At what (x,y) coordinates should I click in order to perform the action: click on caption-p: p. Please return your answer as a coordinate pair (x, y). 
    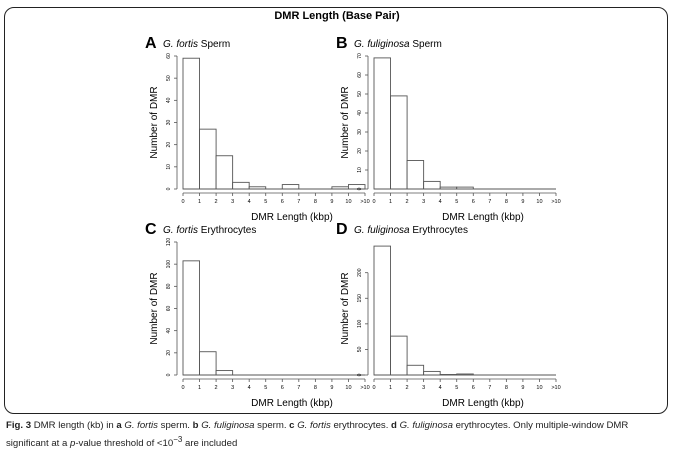
    Looking at the image, I should click on (73, 444).